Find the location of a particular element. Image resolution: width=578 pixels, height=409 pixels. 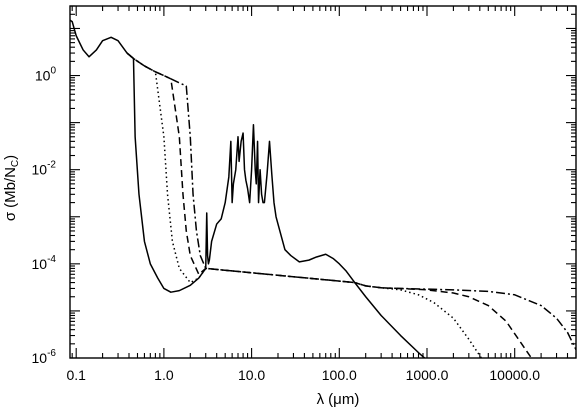

series-common-curve is located at coordinates (99, 38).